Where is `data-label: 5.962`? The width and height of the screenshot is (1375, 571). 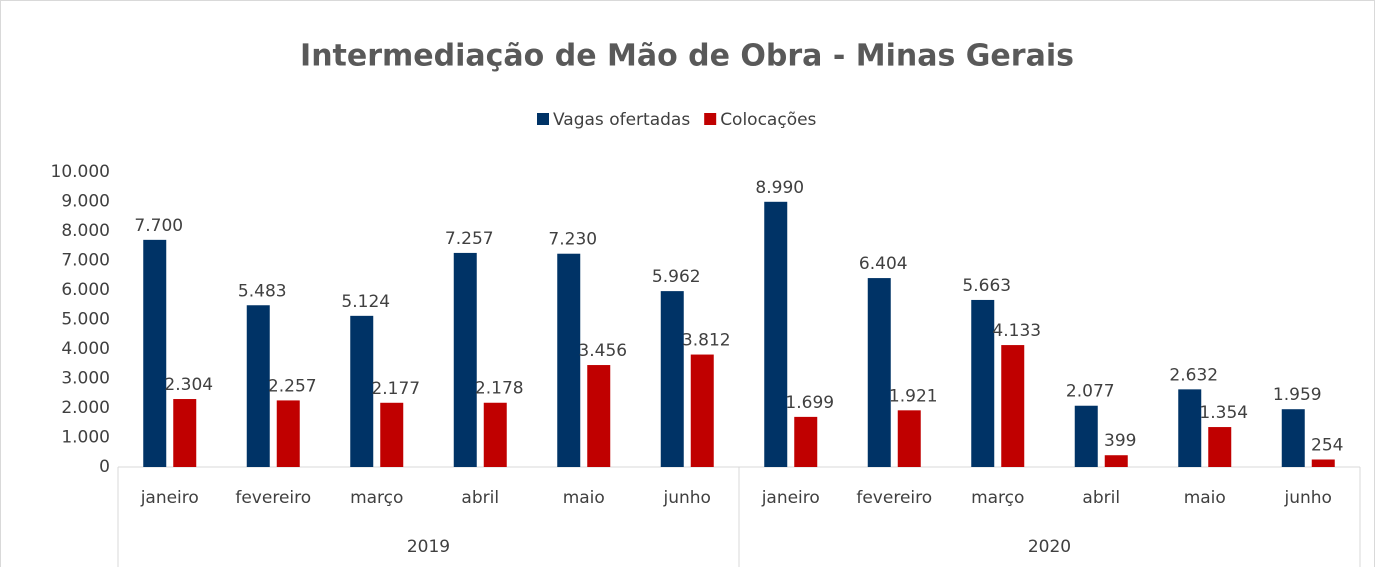
data-label: 5.962 is located at coordinates (676, 277).